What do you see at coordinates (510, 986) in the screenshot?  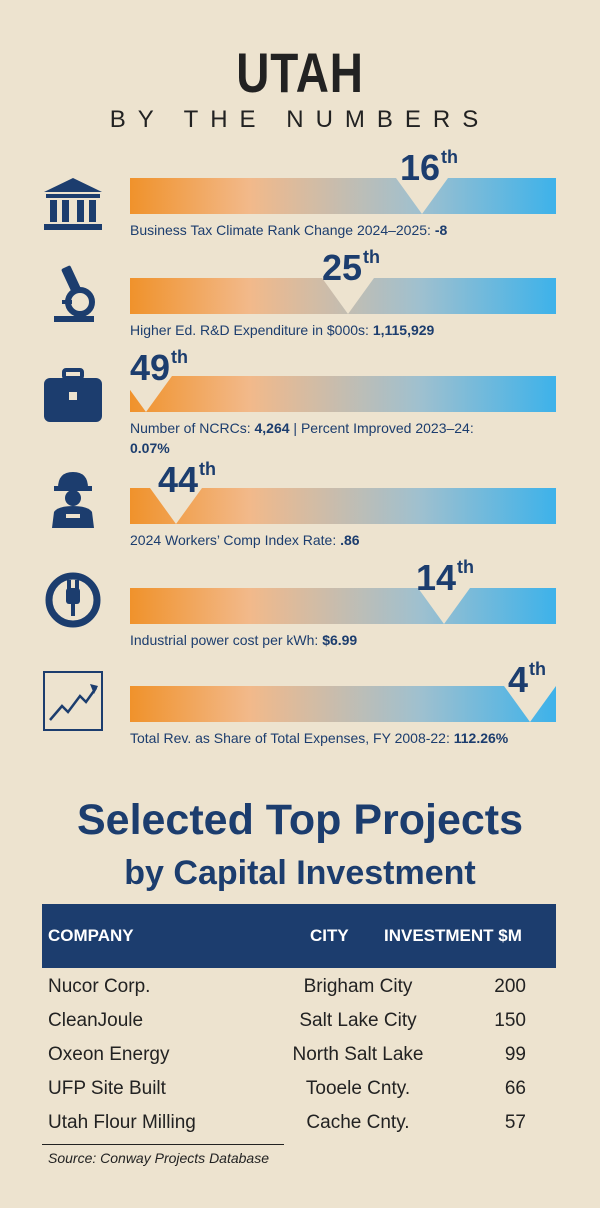 I see `investment-cell: 200` at bounding box center [510, 986].